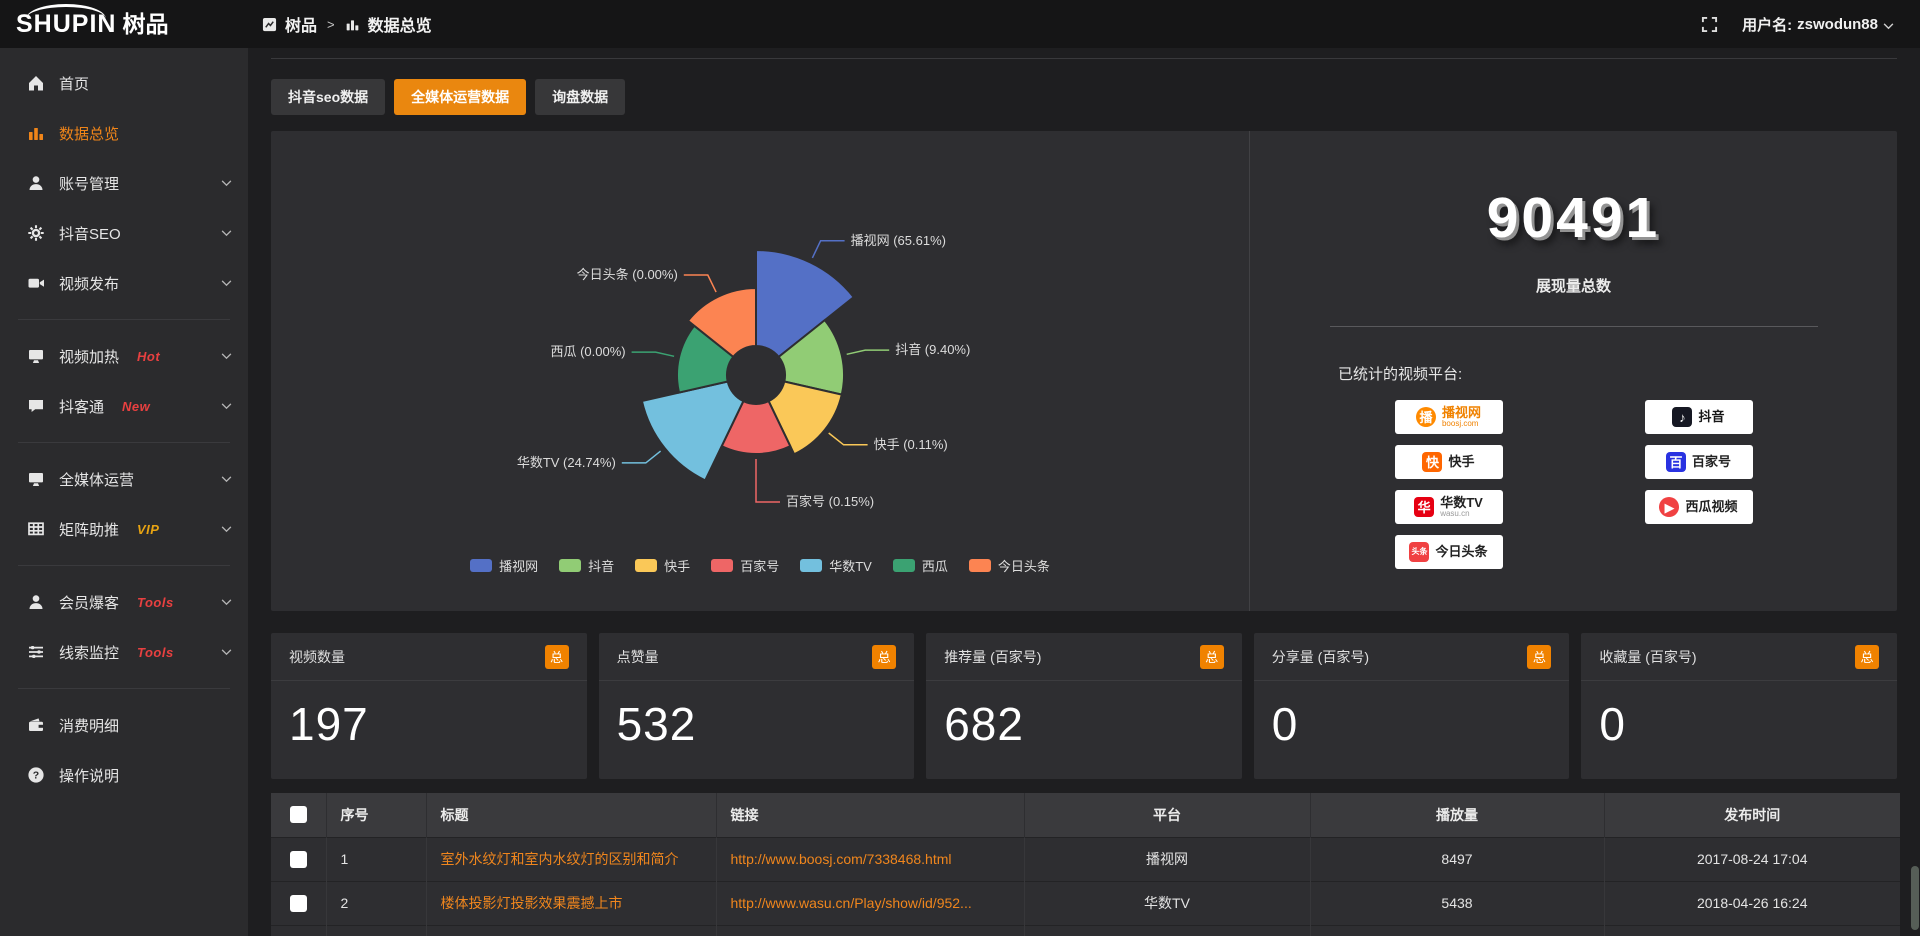 This screenshot has width=1920, height=936. I want to click on sidebar-item-omni-media: 全媒体运营, so click(124, 479).